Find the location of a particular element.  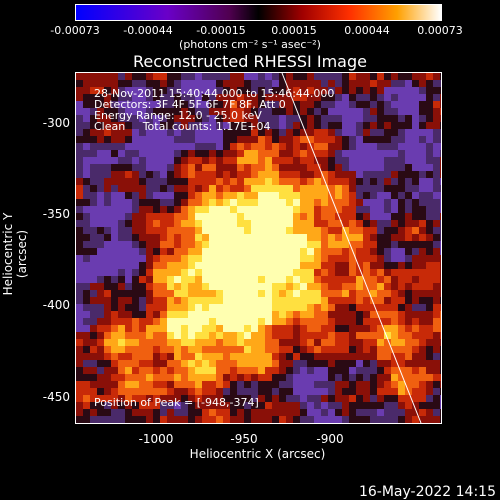

peak-position-label: Position of Peak = [-948,-374] is located at coordinates (176, 402).